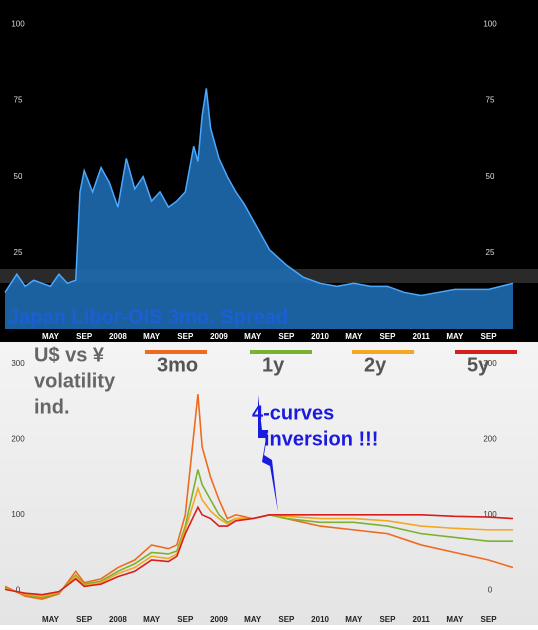  What do you see at coordinates (18, 439) in the screenshot?
I see `y-tick-label: 200` at bounding box center [18, 439].